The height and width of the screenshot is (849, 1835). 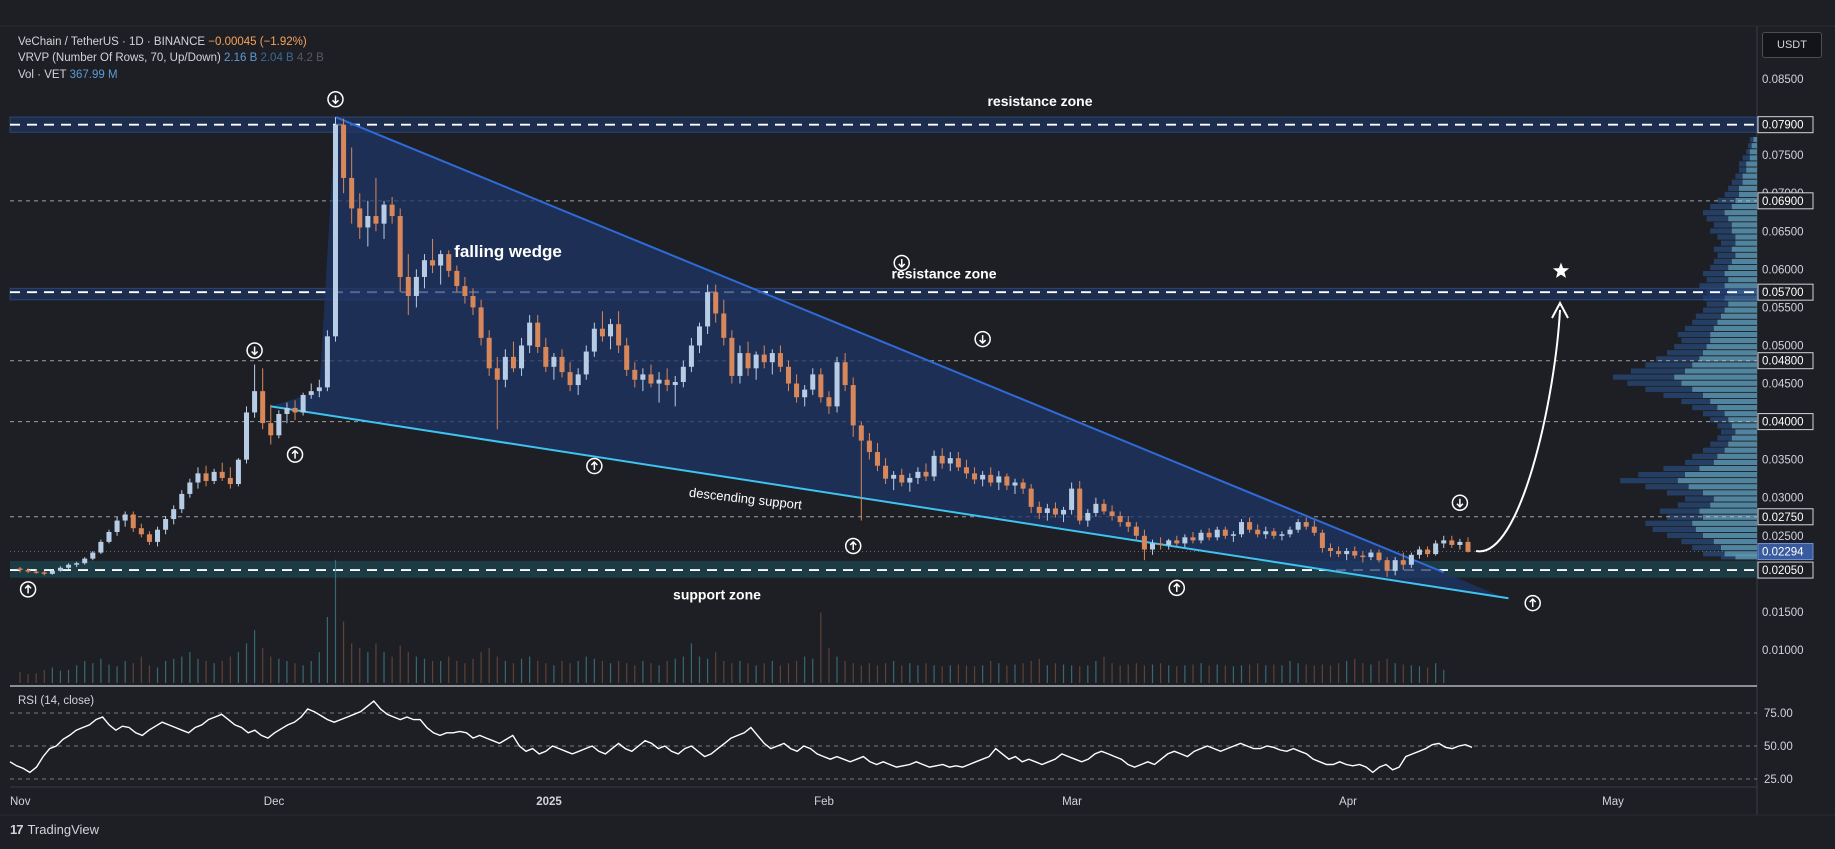 I want to click on resistance-zone-mid-label: resistance zone, so click(x=943, y=273).